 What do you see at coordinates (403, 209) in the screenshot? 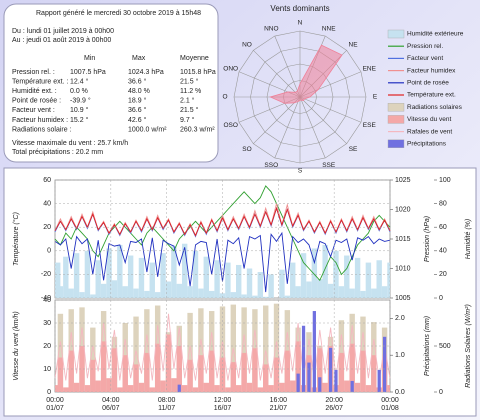
I see `y2-tick-label: 1020` at bounding box center [403, 209].